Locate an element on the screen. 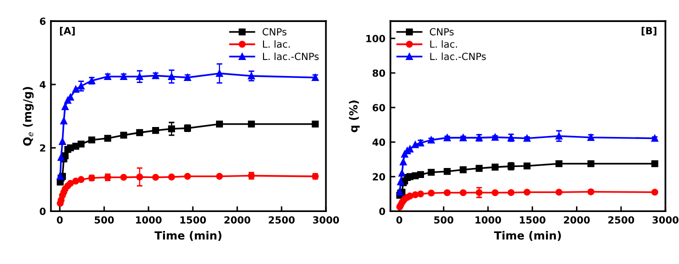  y-tick-label: 6 is located at coordinates (43, 21).